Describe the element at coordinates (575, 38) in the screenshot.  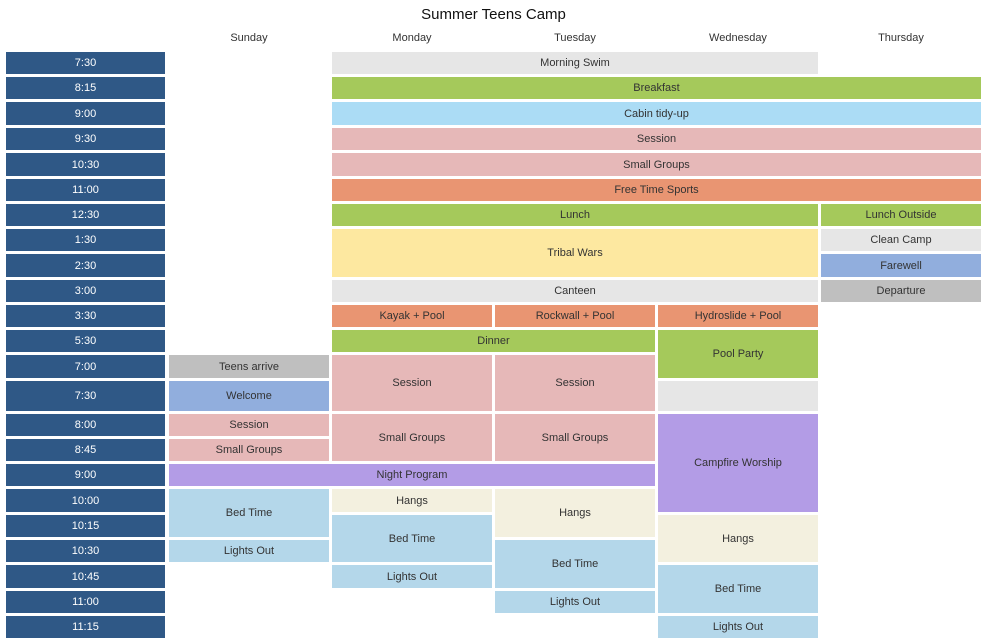
I see `day-header-tuesday: Tuesday` at that location.